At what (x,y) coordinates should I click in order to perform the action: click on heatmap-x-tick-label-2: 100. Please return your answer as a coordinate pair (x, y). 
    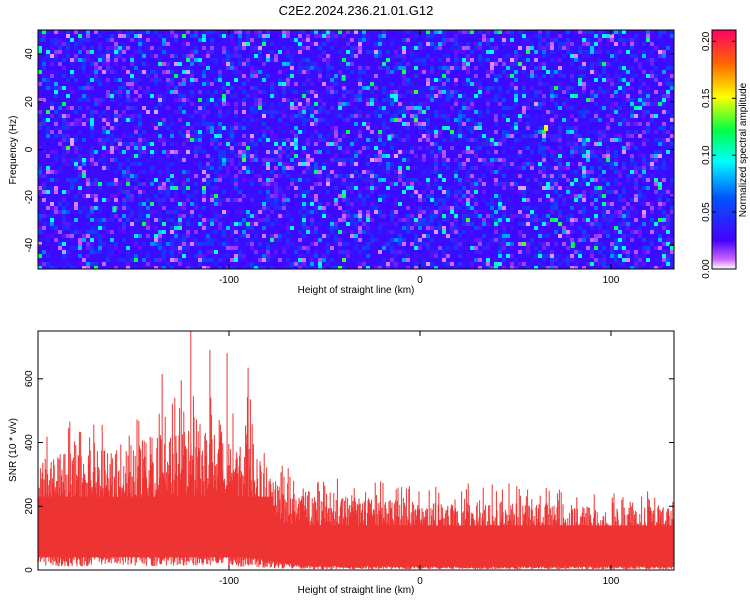
    Looking at the image, I should click on (611, 280).